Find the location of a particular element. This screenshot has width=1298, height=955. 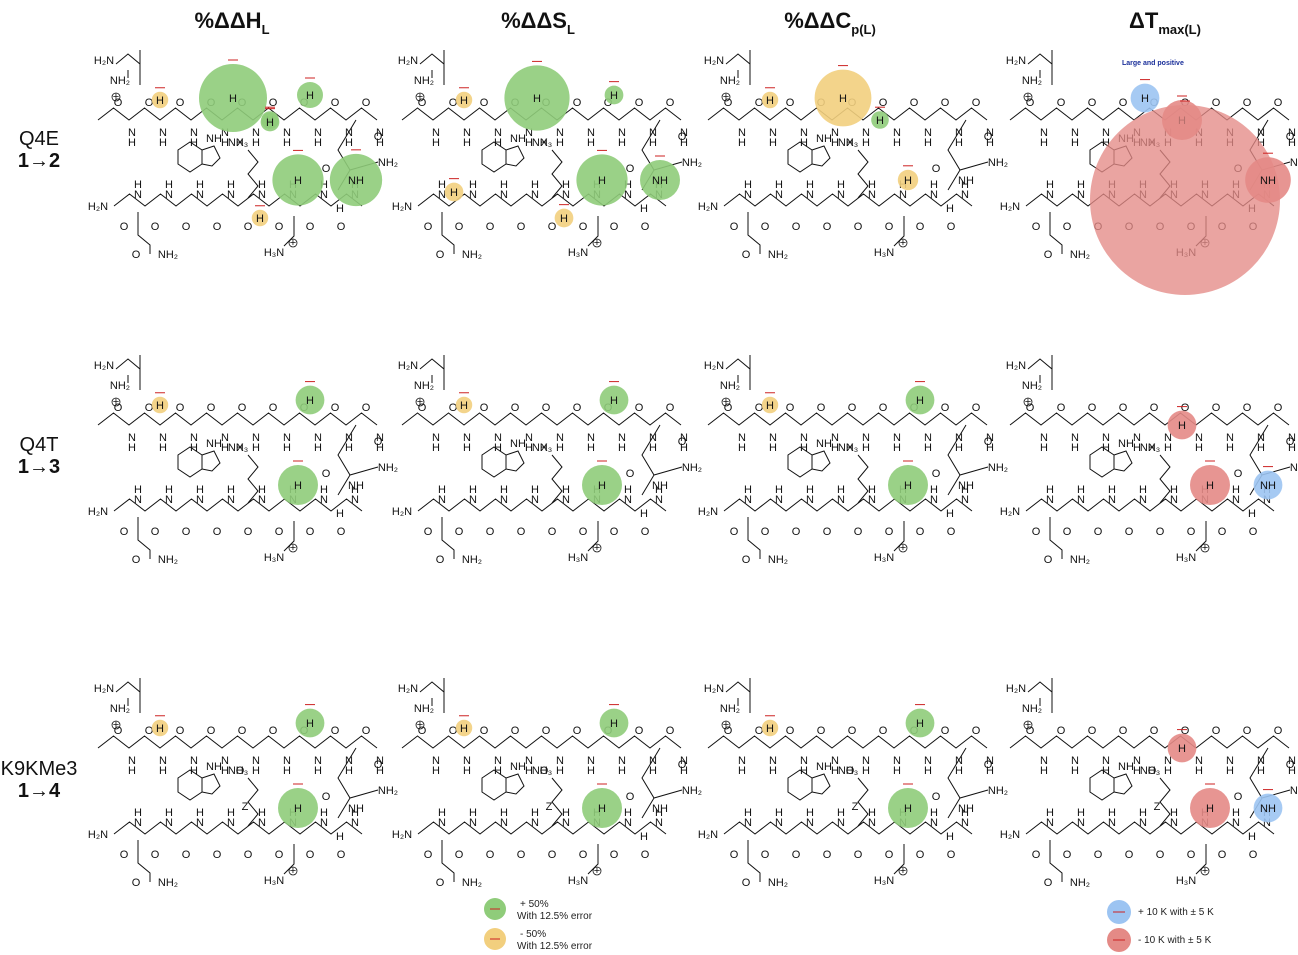

marker-label: NH is located at coordinates (1268, 809).